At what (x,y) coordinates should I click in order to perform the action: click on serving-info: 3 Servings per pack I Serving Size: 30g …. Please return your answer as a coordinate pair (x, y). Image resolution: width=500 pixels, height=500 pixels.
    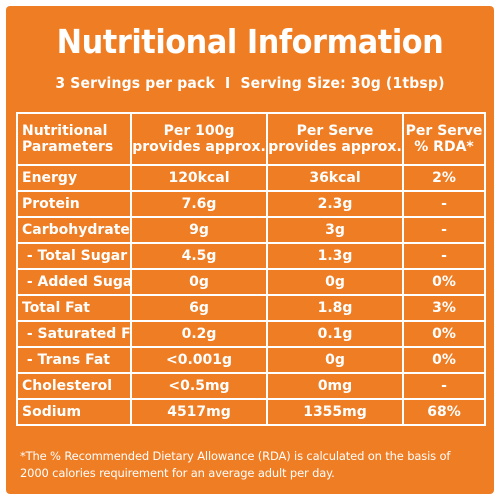
    Looking at the image, I should click on (250, 83).